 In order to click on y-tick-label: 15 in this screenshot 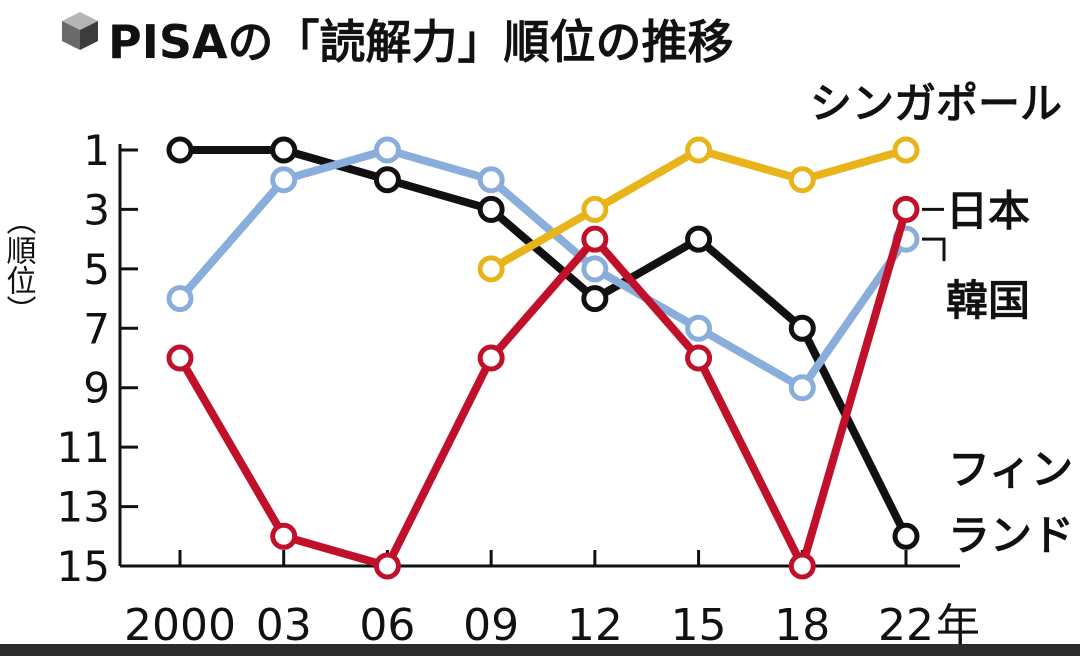, I will do `click(83, 566)`.